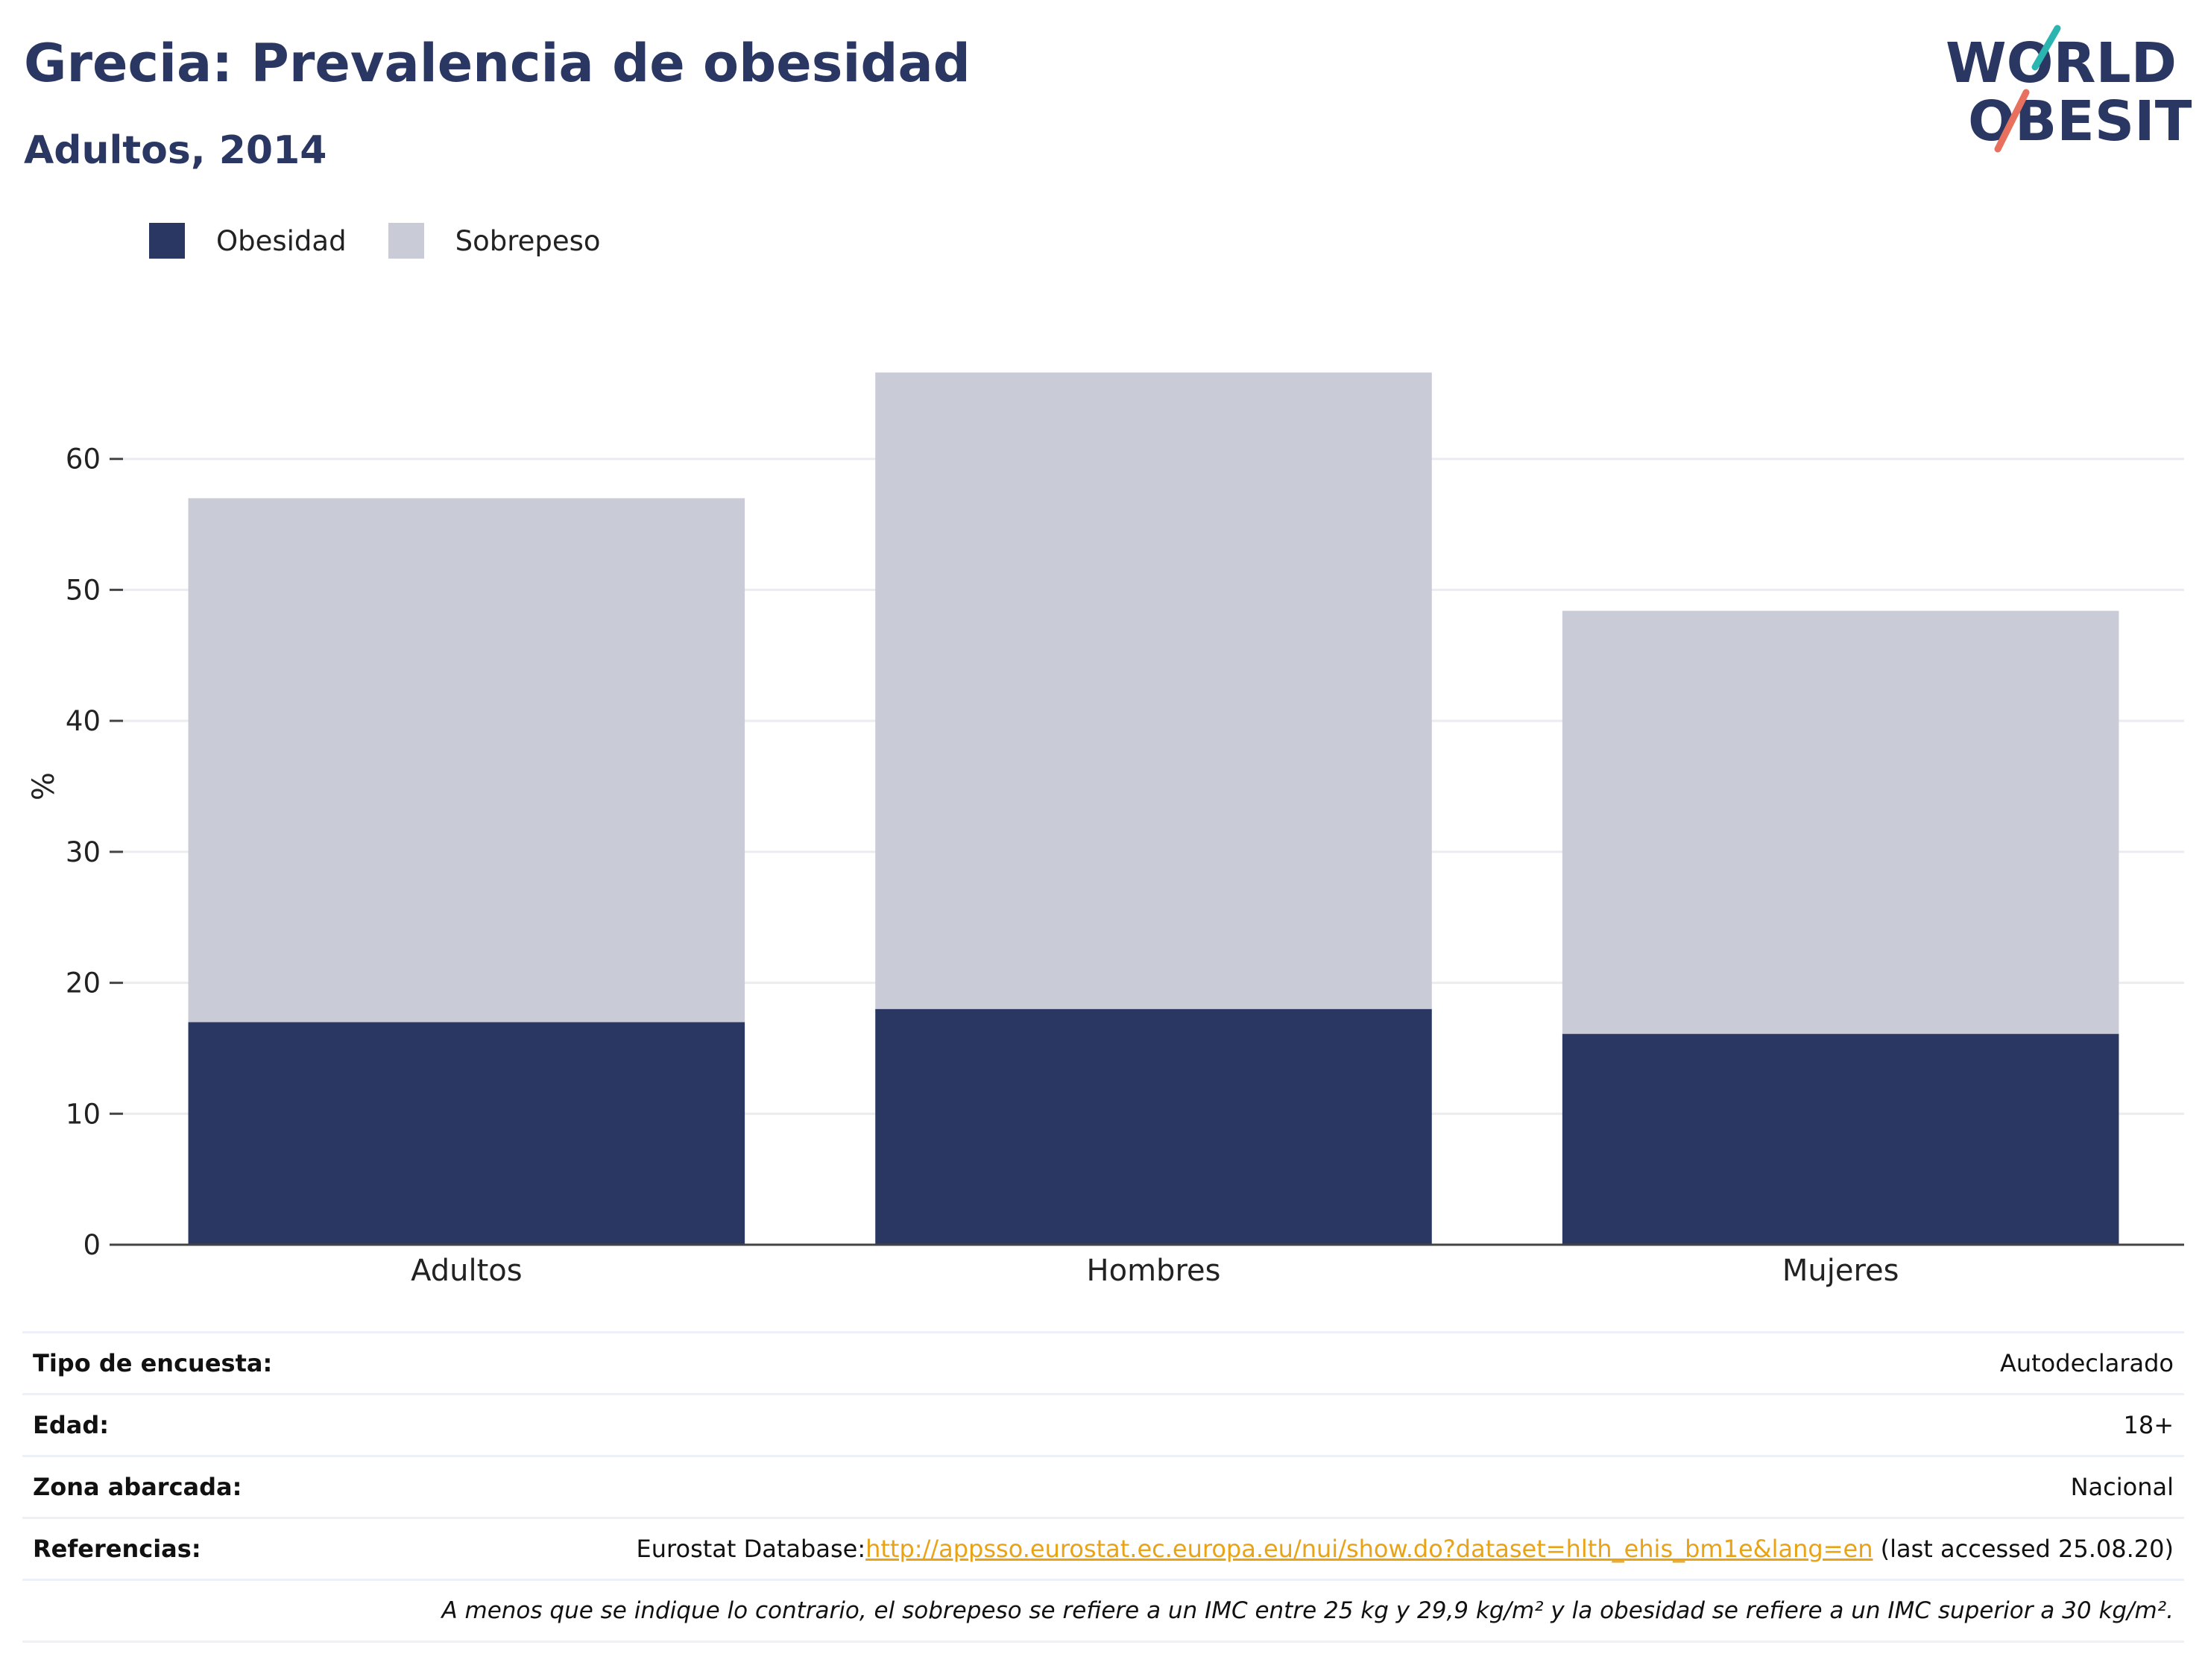 This screenshot has width=2205, height=1680. Describe the element at coordinates (1103, 1362) in the screenshot. I see `meta-row-survey: Tipo de encuesta: Autodeclarado` at that location.